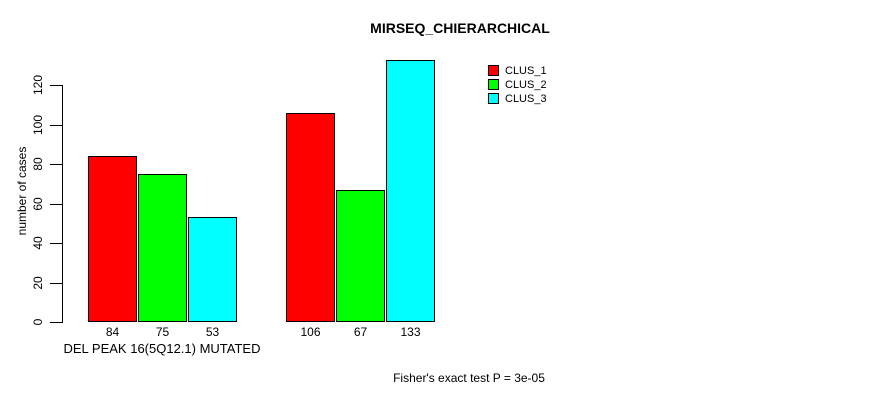  I want to click on y-tick-label: 80, so click(38, 164).